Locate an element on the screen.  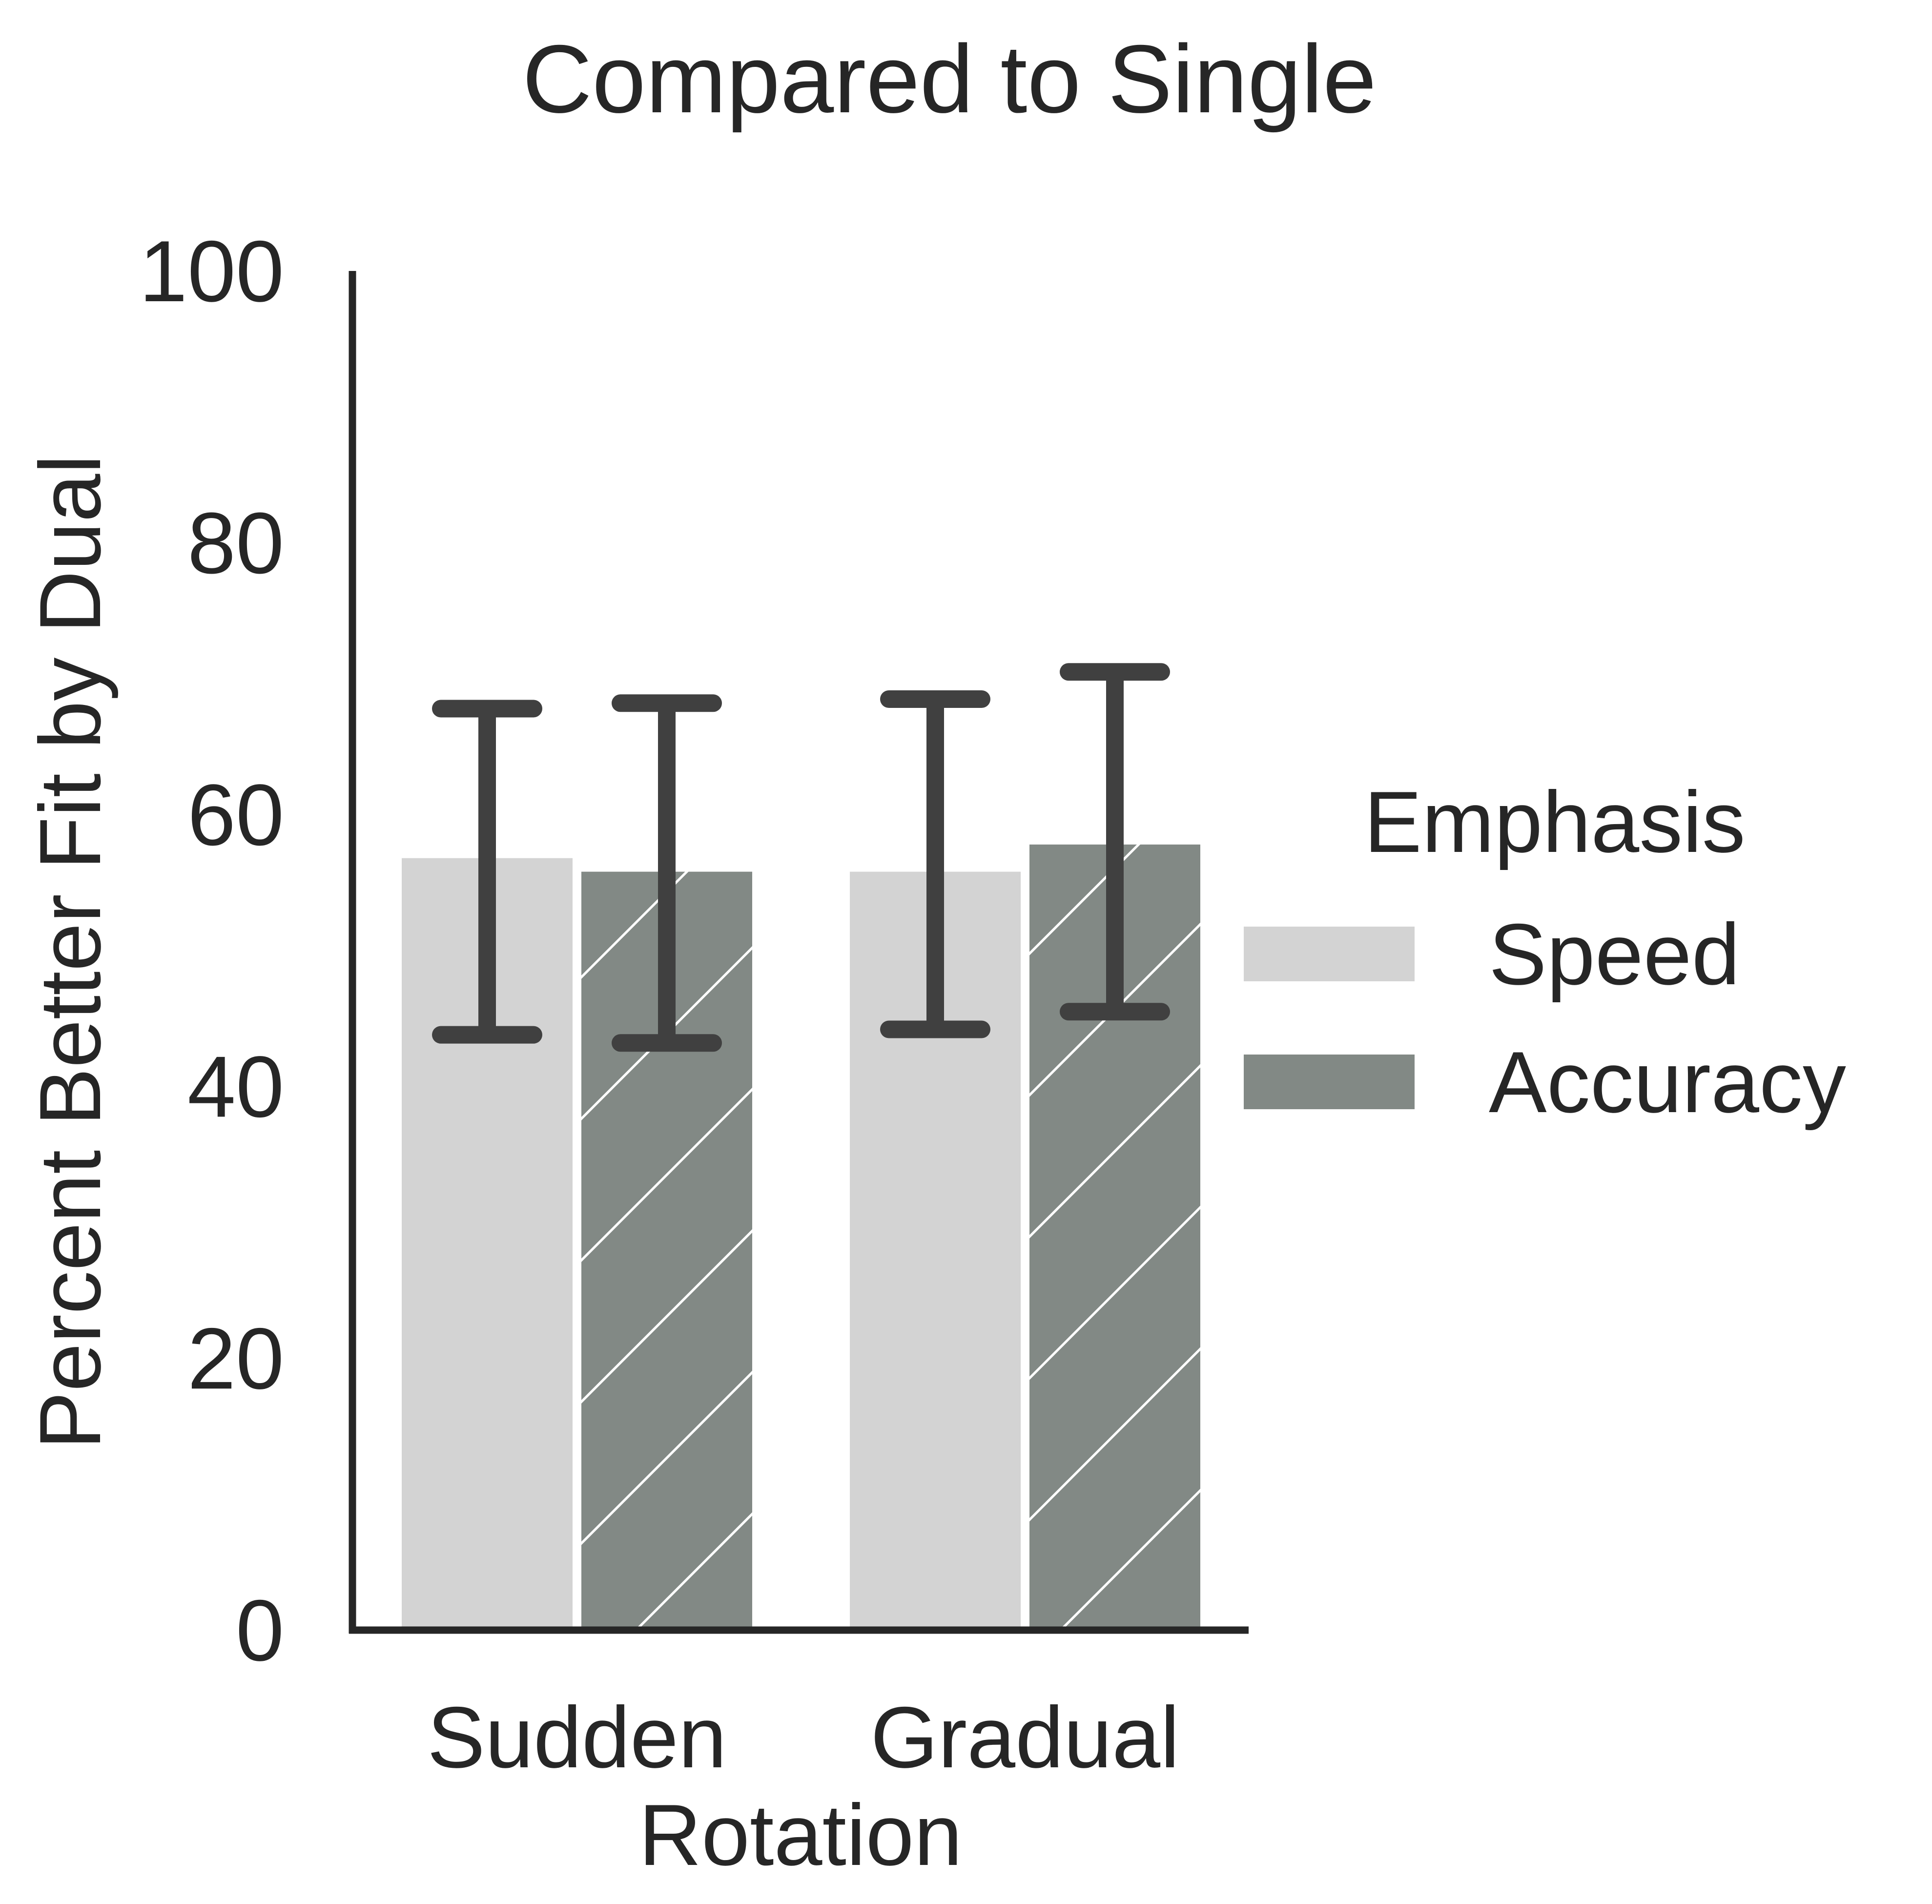
legend-item-accuracy: Accuracy is located at coordinates (1545, 1082).